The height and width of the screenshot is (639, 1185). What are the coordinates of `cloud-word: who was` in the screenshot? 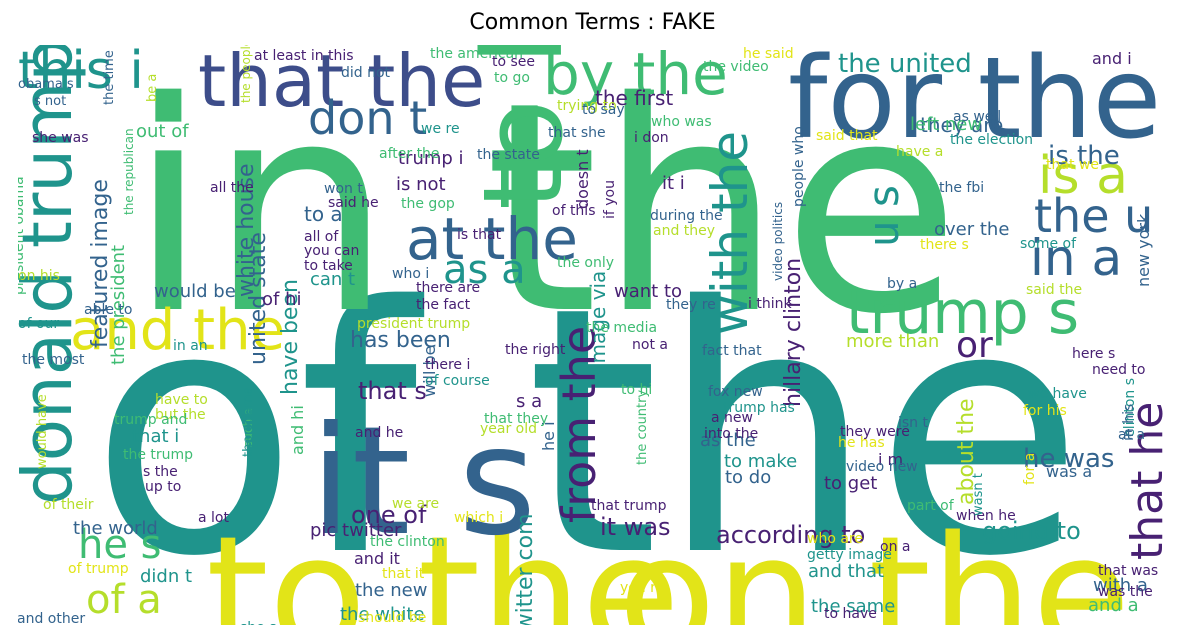 It's located at (681, 122).